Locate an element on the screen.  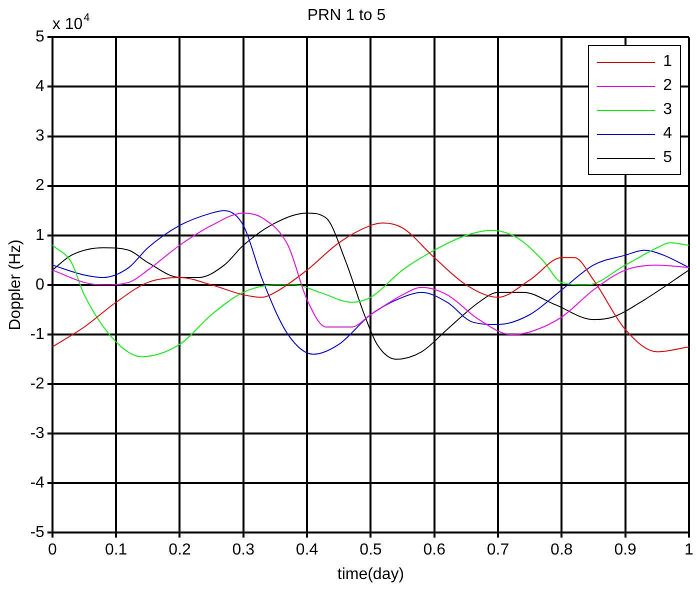
y-tick-label: -4 is located at coordinates (37, 483).